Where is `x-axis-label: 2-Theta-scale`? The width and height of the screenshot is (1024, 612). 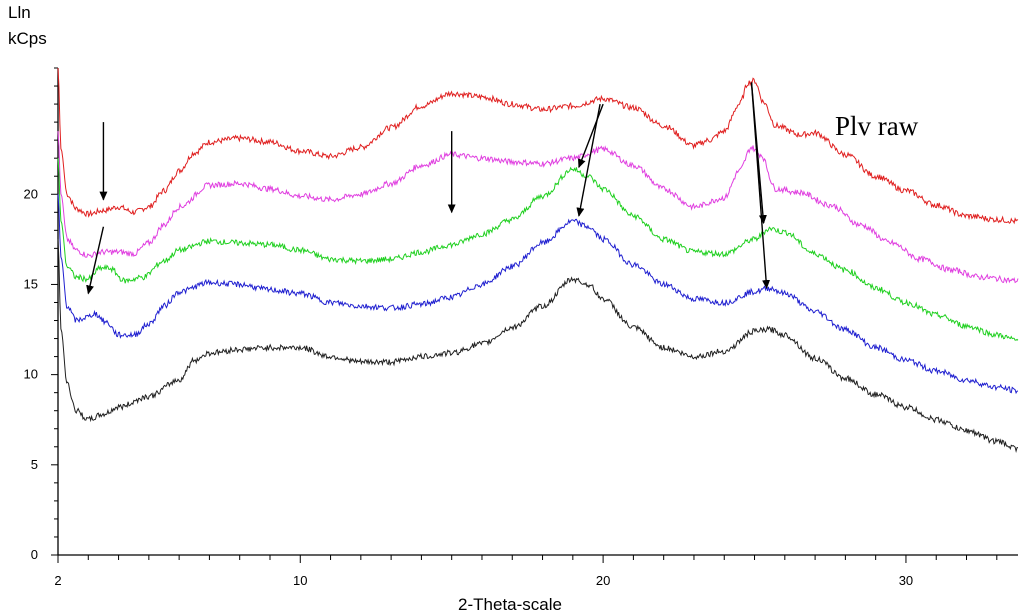
x-axis-label: 2-Theta-scale is located at coordinates (510, 603).